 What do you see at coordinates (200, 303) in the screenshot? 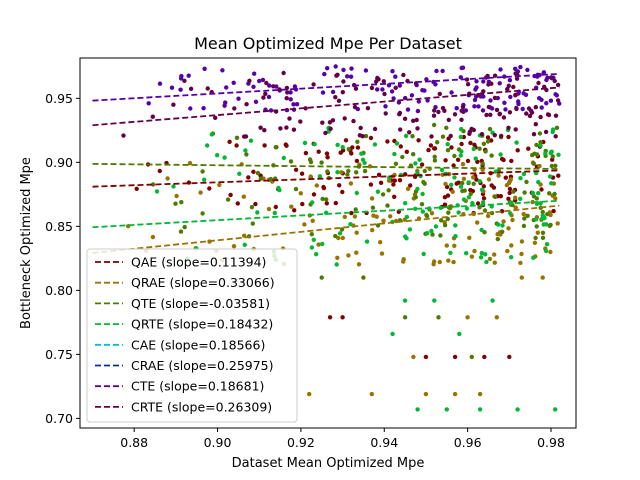
I see `legend-entry: QTE (slope=-0.03581)` at bounding box center [200, 303].